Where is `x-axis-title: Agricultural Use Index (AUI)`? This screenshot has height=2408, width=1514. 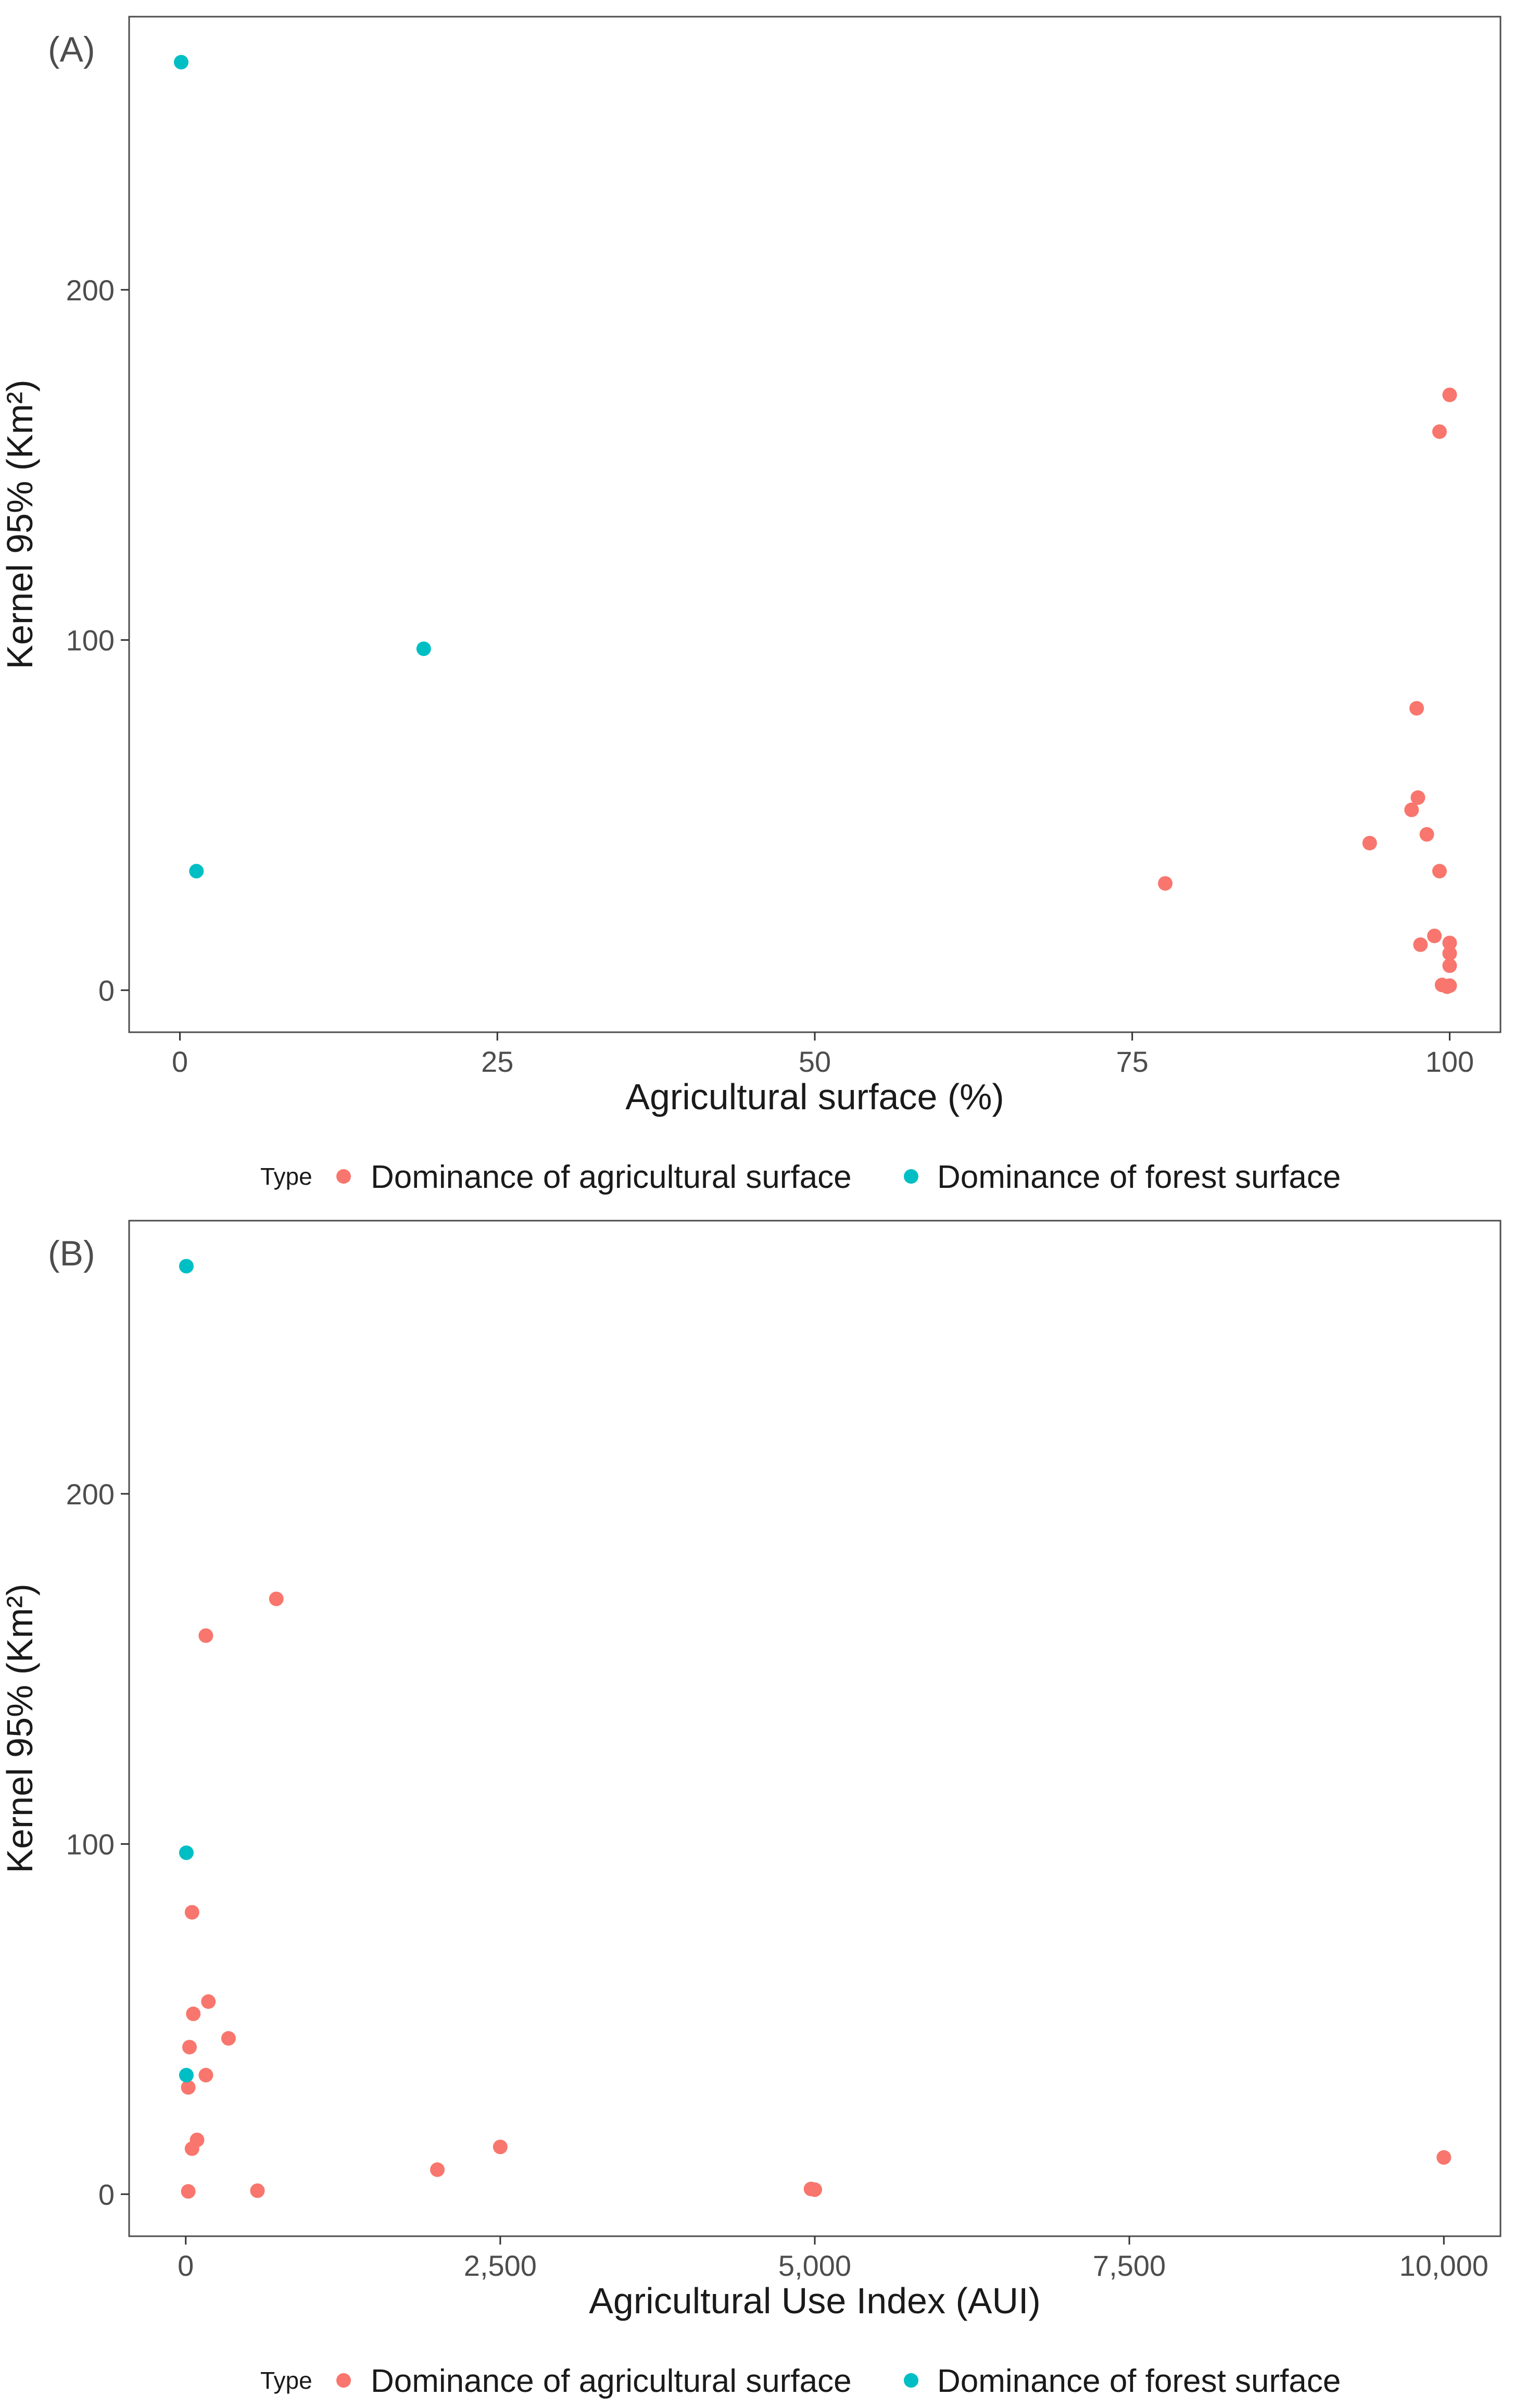
x-axis-title: Agricultural Use Index (AUI) is located at coordinates (815, 2301).